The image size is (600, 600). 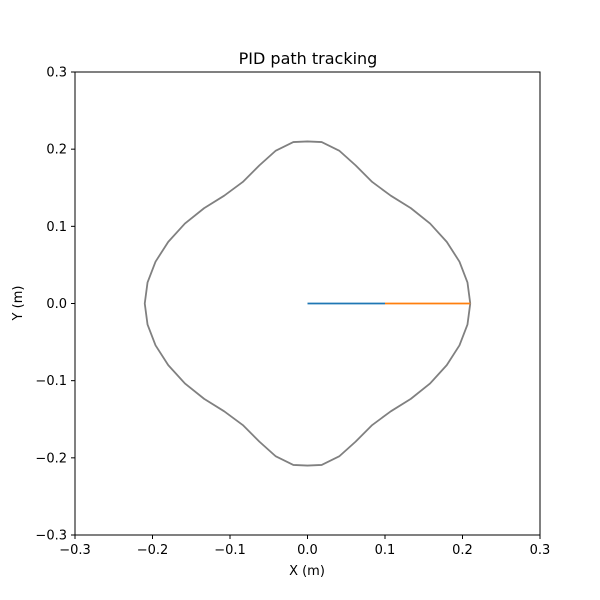 I want to click on y-axis: −0.3 −0.2 −0.1 0.0 0.1 0.2 0.3, so click(x=55, y=305).